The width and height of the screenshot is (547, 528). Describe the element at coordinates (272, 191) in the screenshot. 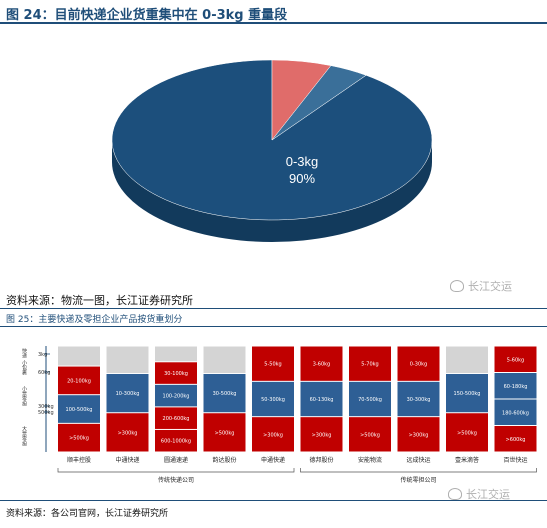

I see `pie-side-wall` at that location.